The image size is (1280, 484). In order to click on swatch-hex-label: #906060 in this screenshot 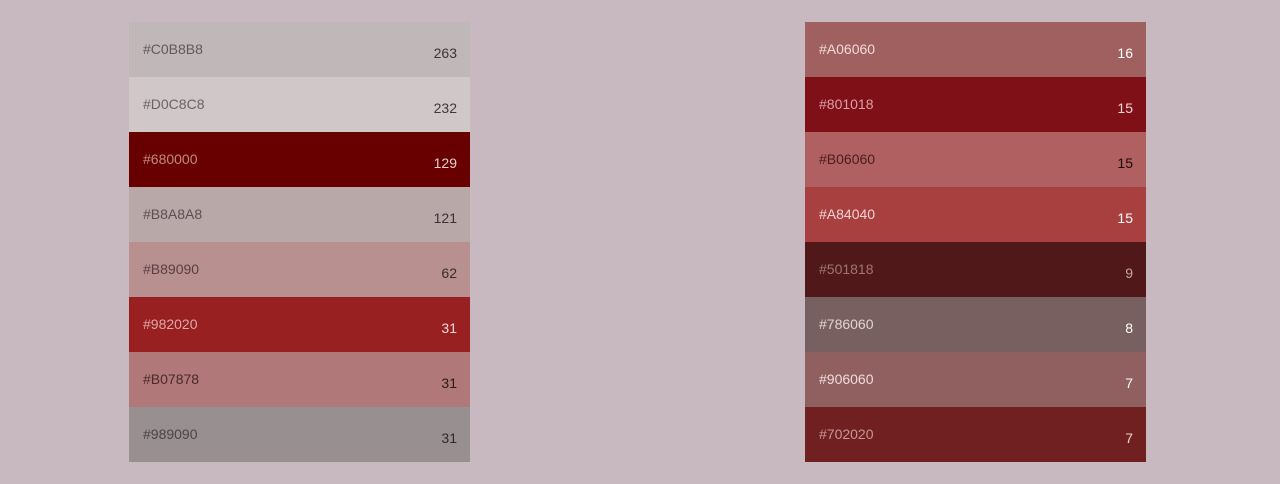, I will do `click(846, 379)`.